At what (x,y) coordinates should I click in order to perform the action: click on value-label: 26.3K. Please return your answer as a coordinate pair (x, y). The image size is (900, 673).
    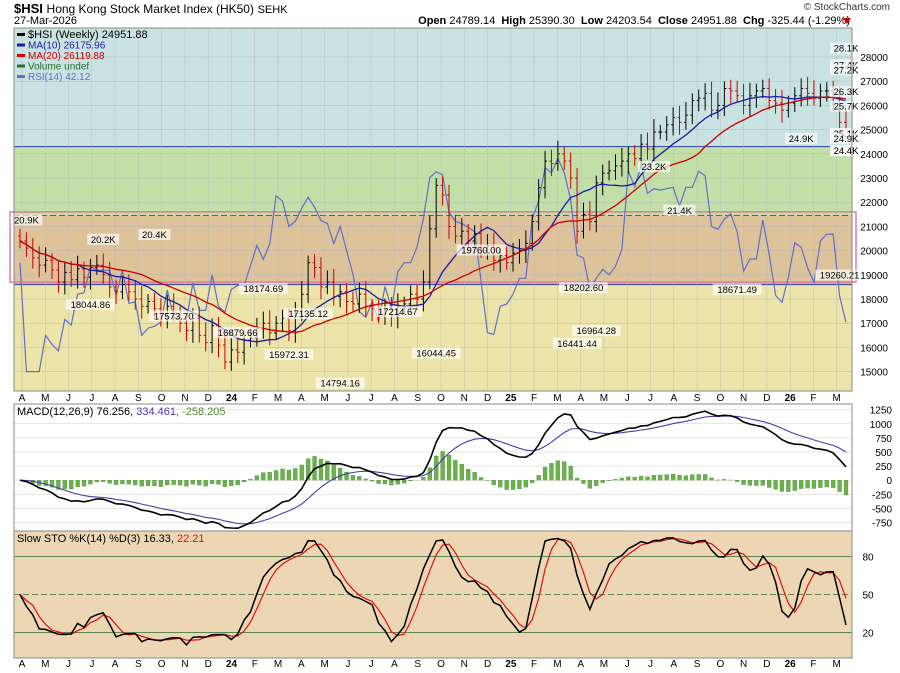
    Looking at the image, I should click on (846, 92).